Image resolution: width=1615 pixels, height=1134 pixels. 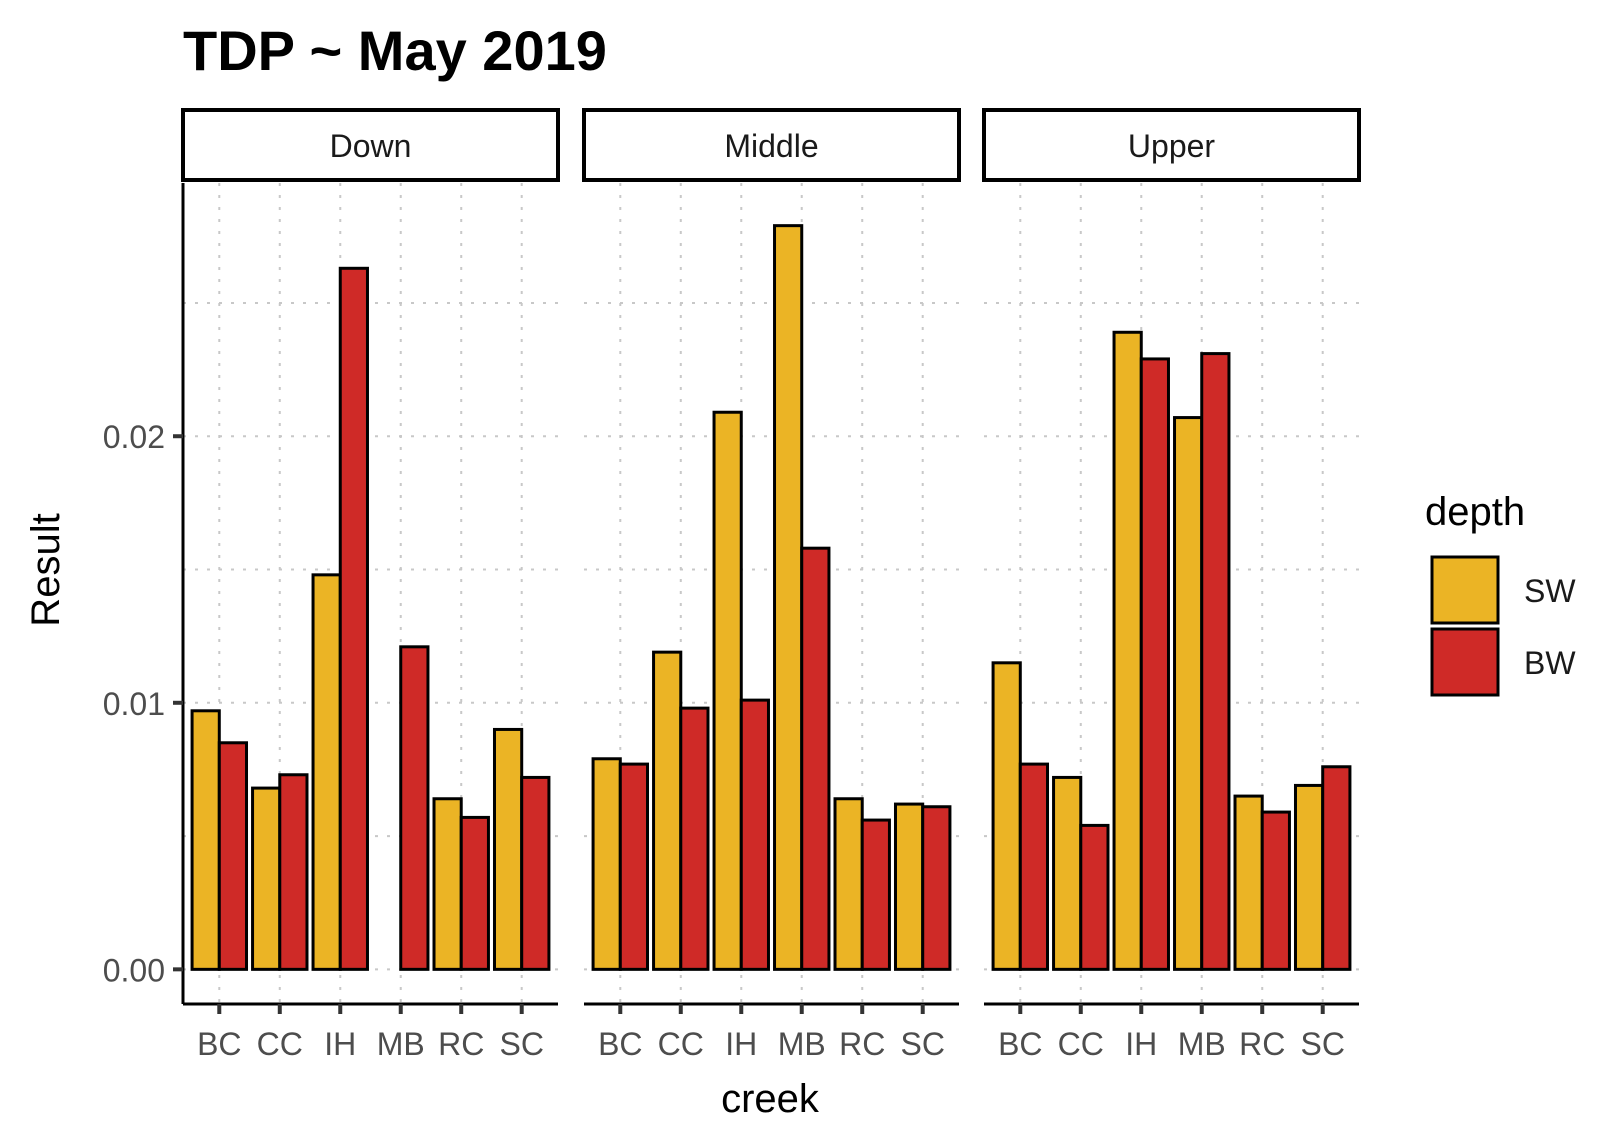 I want to click on bar-upper-bc-sw, so click(x=1006, y=816).